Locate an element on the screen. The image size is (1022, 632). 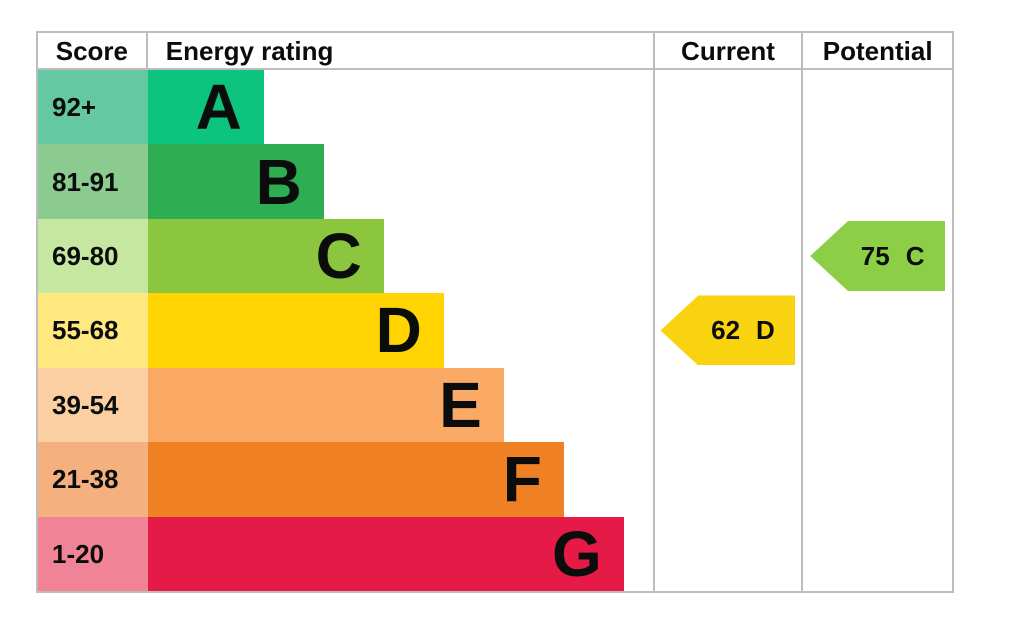
current-score-value: 62 is located at coordinates (726, 330).